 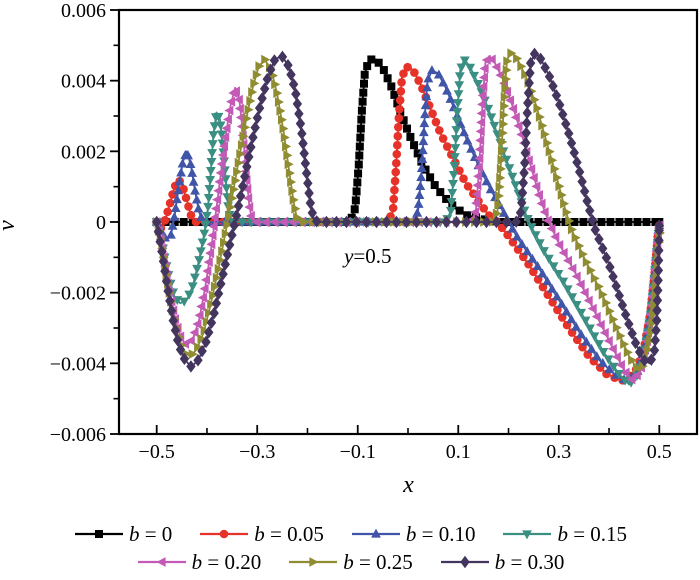 I want to click on legend-row: b = 0.20 b = 0.25 b = 0.30, so click(x=350, y=562).